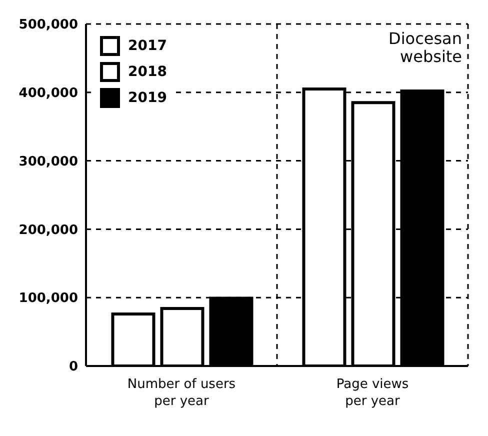 The height and width of the screenshot is (436, 488). I want to click on legend-label: 2019, so click(147, 98).